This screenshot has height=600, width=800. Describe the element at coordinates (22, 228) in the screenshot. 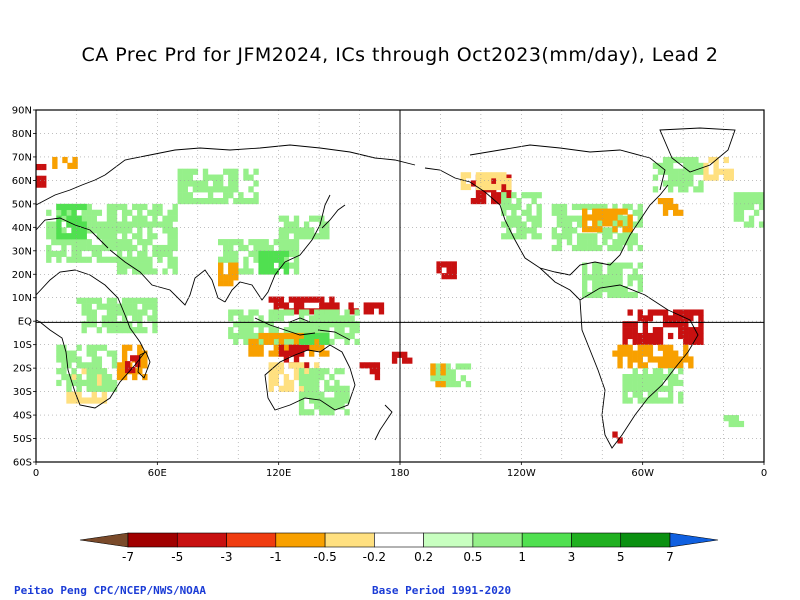

I see `y-tick-label: 40N` at that location.